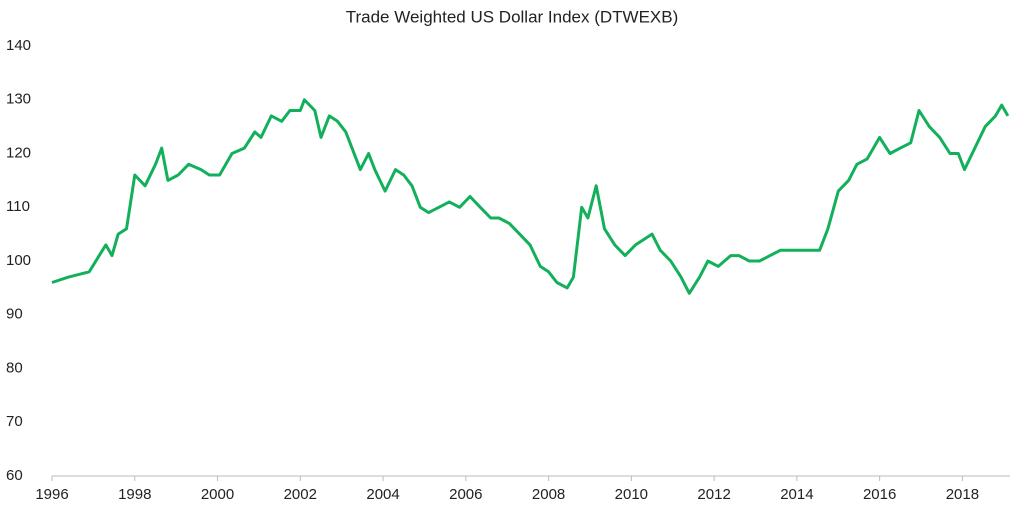 The width and height of the screenshot is (1024, 511). I want to click on y-tick-label: 130, so click(18, 99).